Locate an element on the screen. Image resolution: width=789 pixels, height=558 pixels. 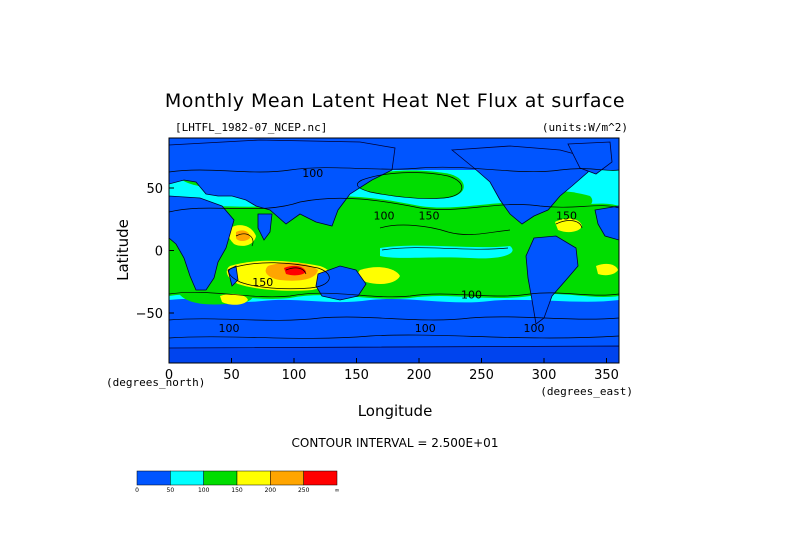
x-tick-label: 200 is located at coordinates (419, 375).